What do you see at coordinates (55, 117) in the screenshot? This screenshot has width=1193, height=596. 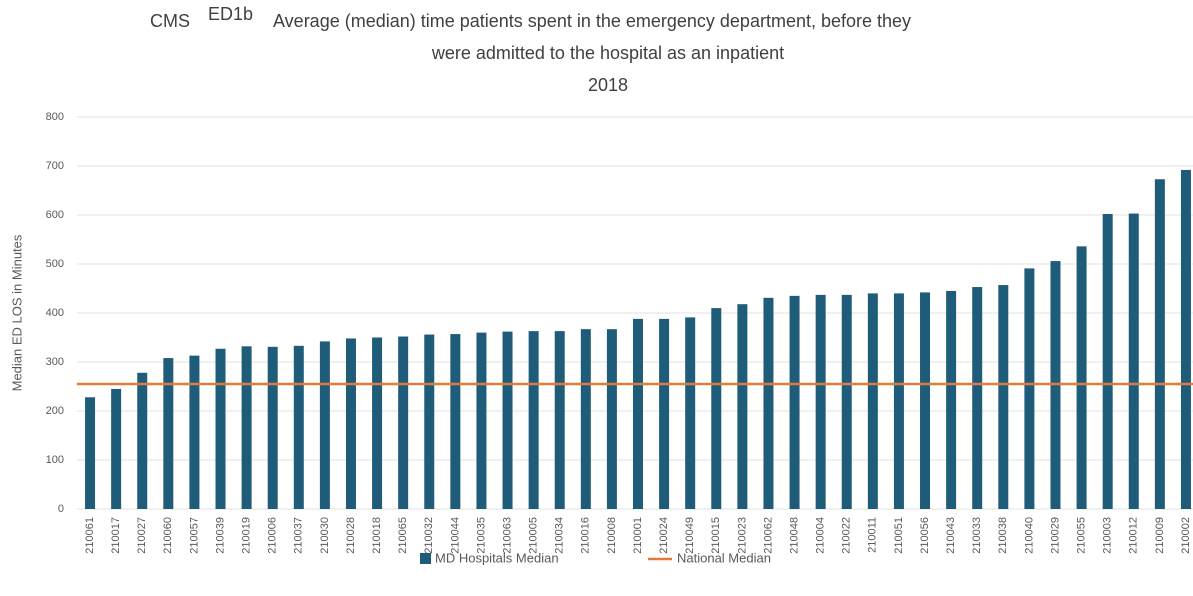 I see `y-tick-label: 800` at bounding box center [55, 117].